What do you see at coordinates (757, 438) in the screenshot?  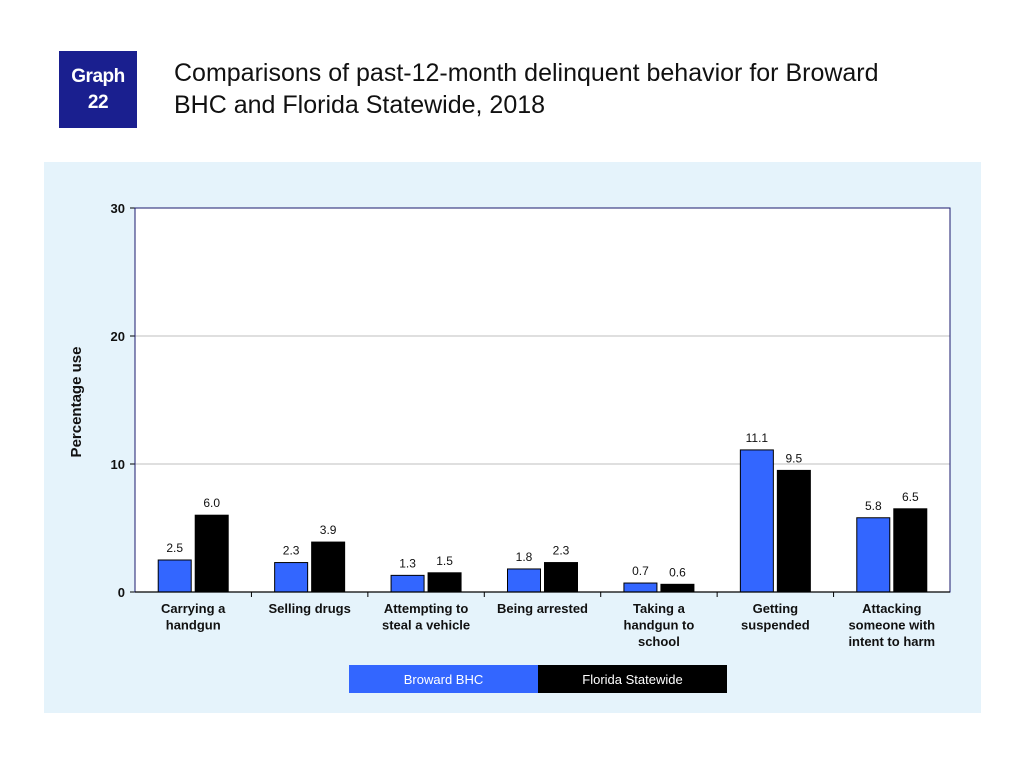 I see `data-label: 11.1` at bounding box center [757, 438].